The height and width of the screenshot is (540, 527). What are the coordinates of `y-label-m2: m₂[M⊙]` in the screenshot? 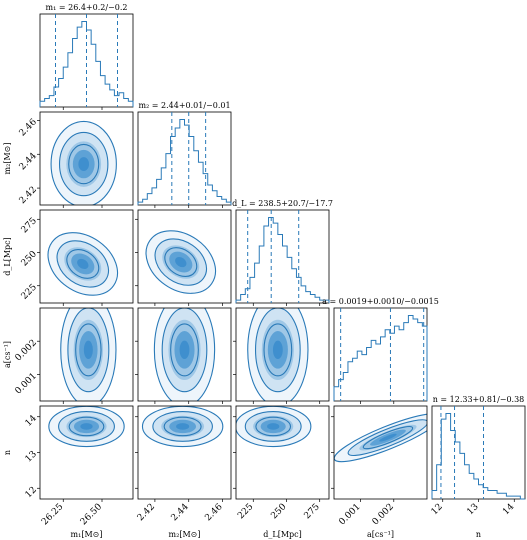 It's located at (7, 159).